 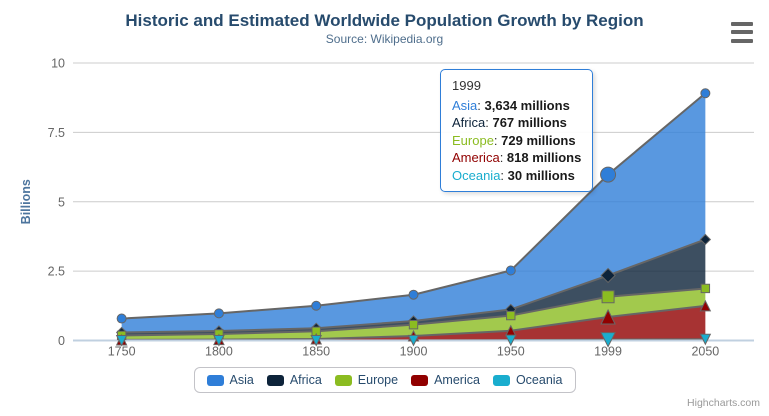 What do you see at coordinates (510, 340) in the screenshot?
I see `marker-oceania-1950` at bounding box center [510, 340].